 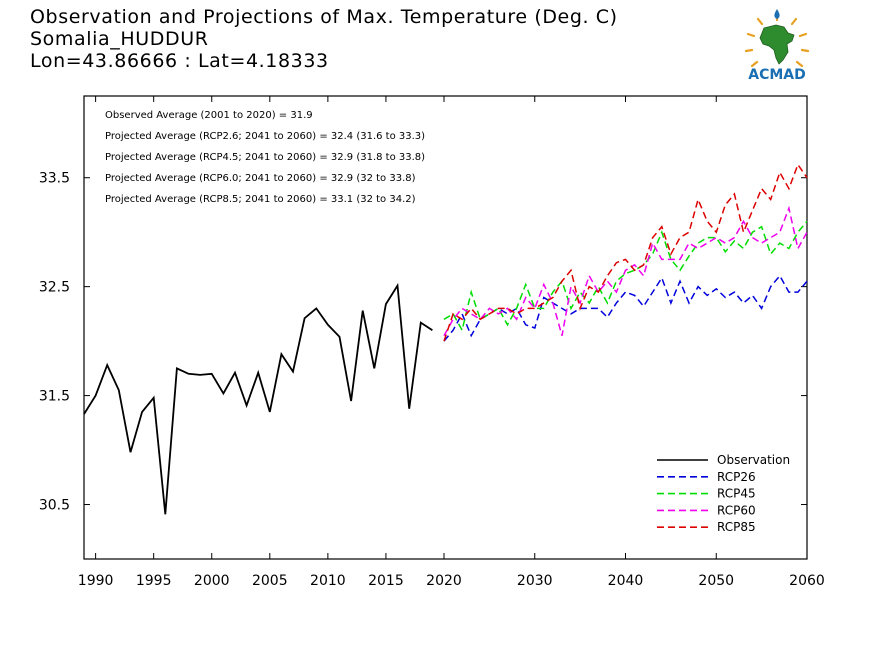 I want to click on x-tick-label: 2050, so click(x=716, y=581).